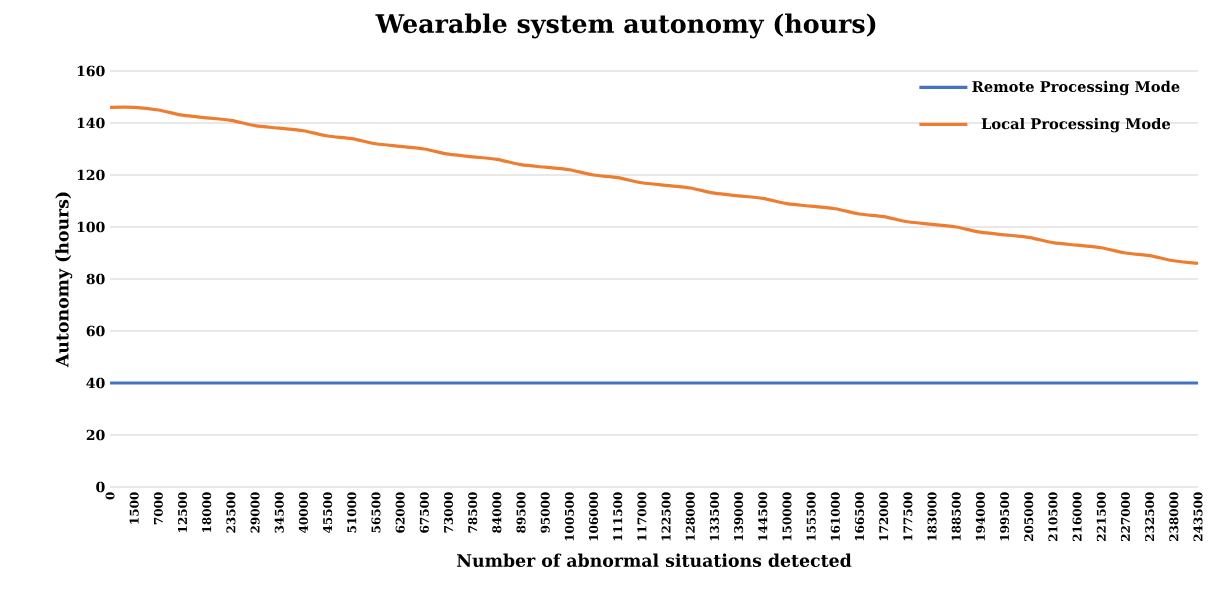  I want to click on legend-label: Local Processing Mode, so click(1076, 125).